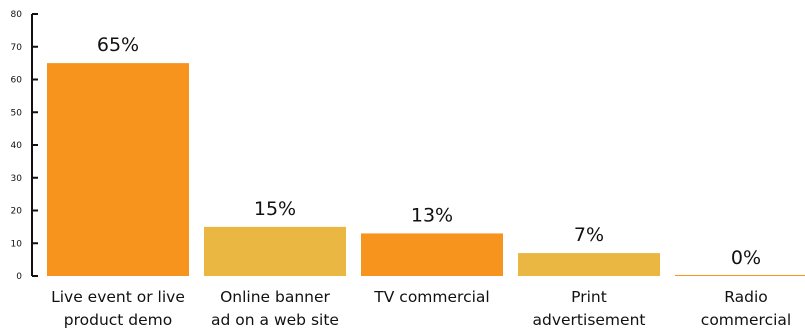  What do you see at coordinates (17, 81) in the screenshot?
I see `y-tick-label: 60` at bounding box center [17, 81].